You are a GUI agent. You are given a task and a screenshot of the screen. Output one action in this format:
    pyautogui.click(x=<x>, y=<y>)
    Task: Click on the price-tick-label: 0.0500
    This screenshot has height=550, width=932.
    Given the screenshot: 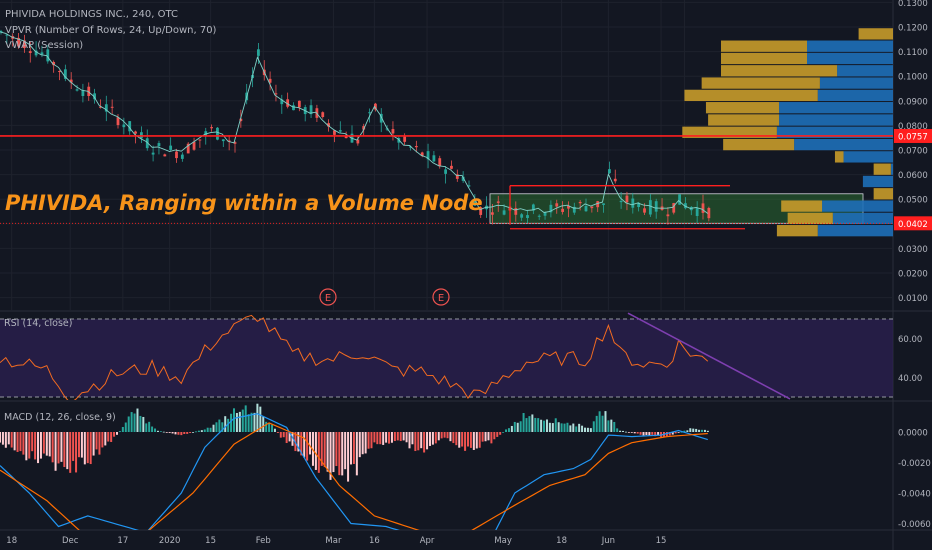 What is the action you would take?
    pyautogui.click(x=913, y=201)
    